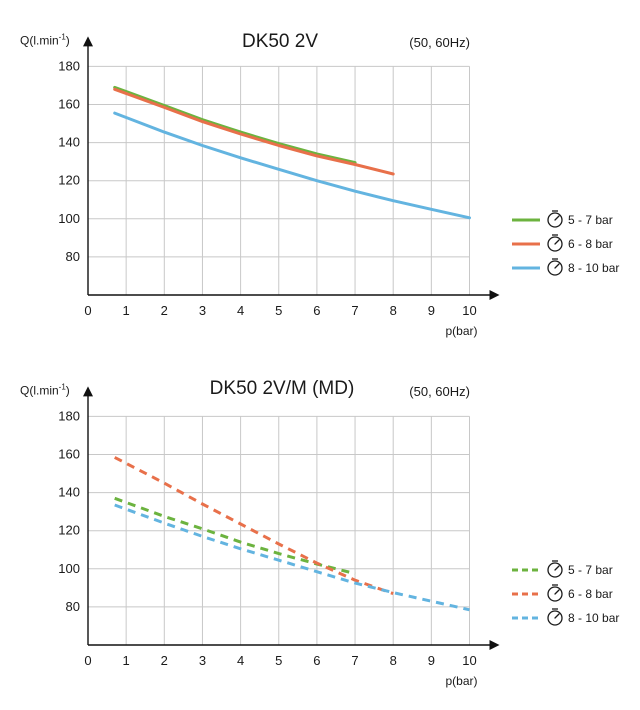  I want to click on chart-title: DK50 2V, so click(280, 41).